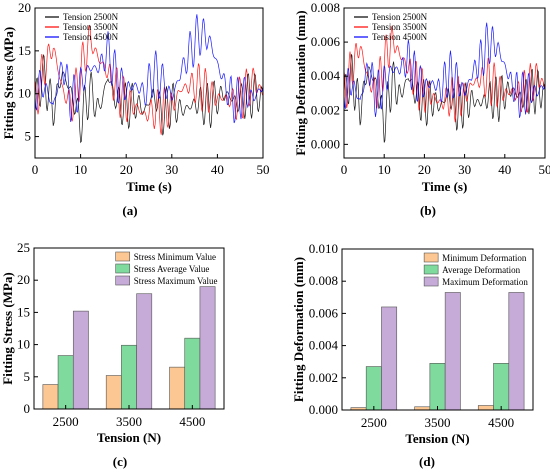 The image size is (550, 472). Describe the element at coordinates (175, 257) in the screenshot. I see `legend-label: Stress Minimum Value` at that location.